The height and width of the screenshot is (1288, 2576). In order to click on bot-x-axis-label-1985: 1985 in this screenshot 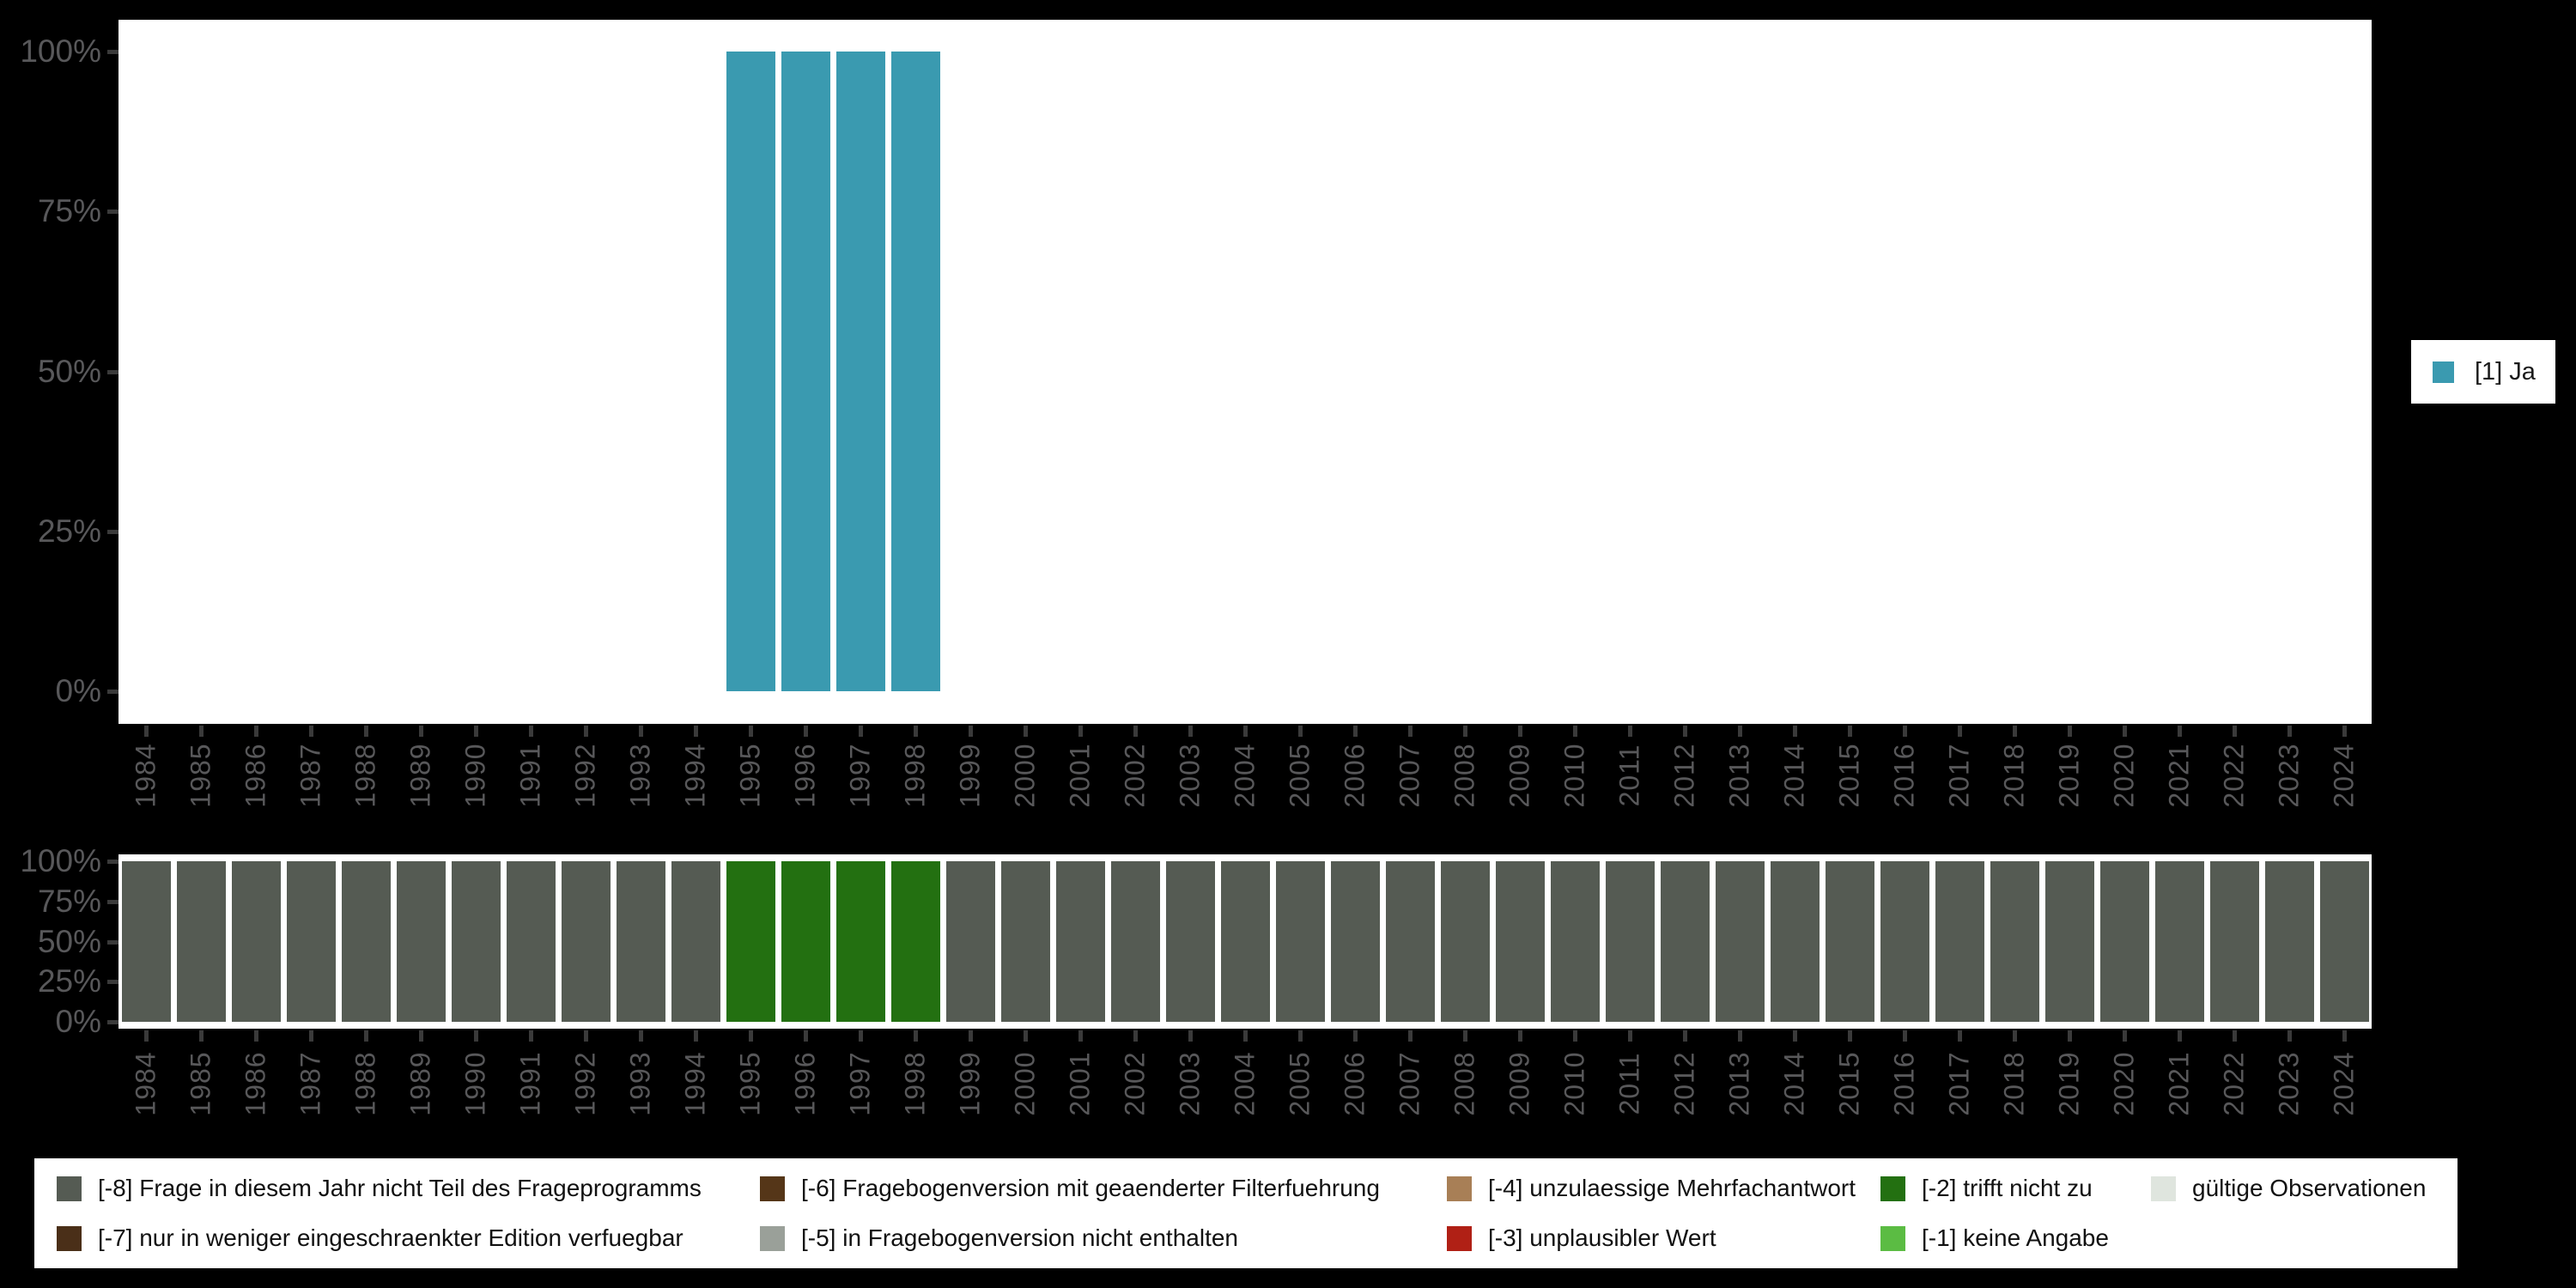, I will do `click(201, 1083)`.